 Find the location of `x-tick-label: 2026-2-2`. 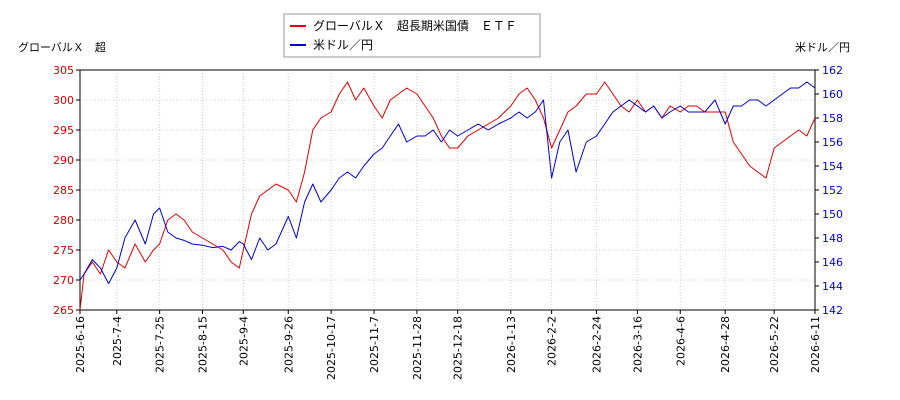

x-tick-label: 2026-2-2 is located at coordinates (552, 341).